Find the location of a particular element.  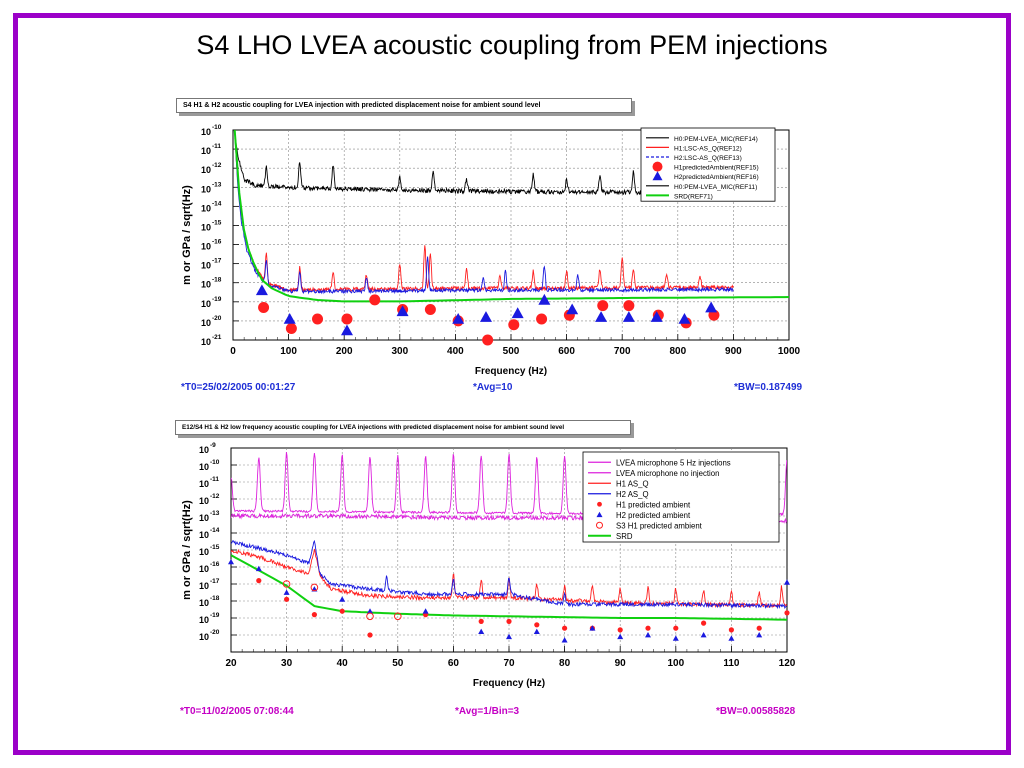

legend-label: H1predictedAmbient(REF15) is located at coordinates (716, 168).